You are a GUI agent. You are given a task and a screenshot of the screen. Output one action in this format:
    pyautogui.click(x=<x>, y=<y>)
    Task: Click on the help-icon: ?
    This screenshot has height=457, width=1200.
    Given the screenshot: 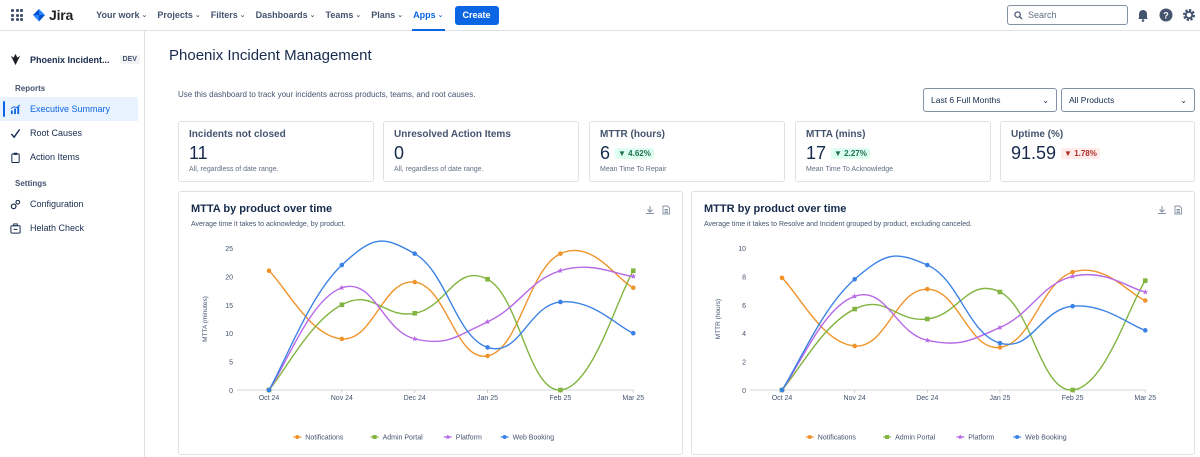 What is the action you would take?
    pyautogui.click(x=1166, y=15)
    